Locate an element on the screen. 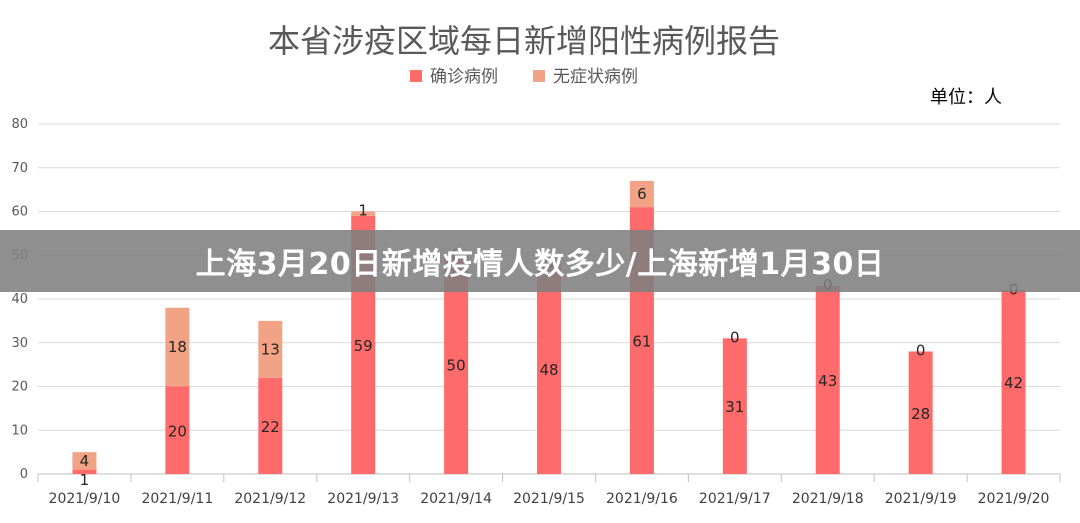 This screenshot has width=1080, height=523. data-label-confirmed: 50 is located at coordinates (456, 366).